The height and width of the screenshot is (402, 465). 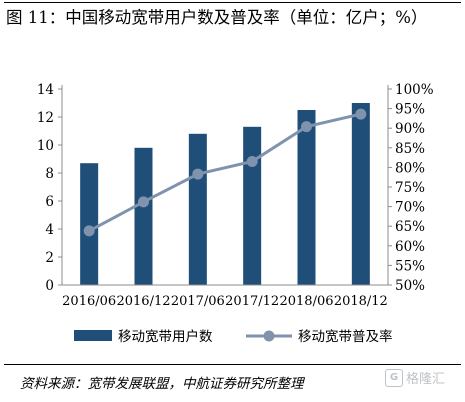 What do you see at coordinates (49, 188) in the screenshot?
I see `left-ticks: 0 2 4 6 8 10 12 14` at bounding box center [49, 188].